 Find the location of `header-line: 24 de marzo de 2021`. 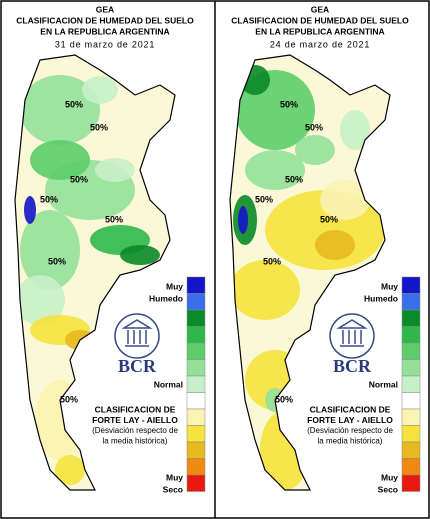

header-line: 24 de marzo de 2021 is located at coordinates (320, 44).